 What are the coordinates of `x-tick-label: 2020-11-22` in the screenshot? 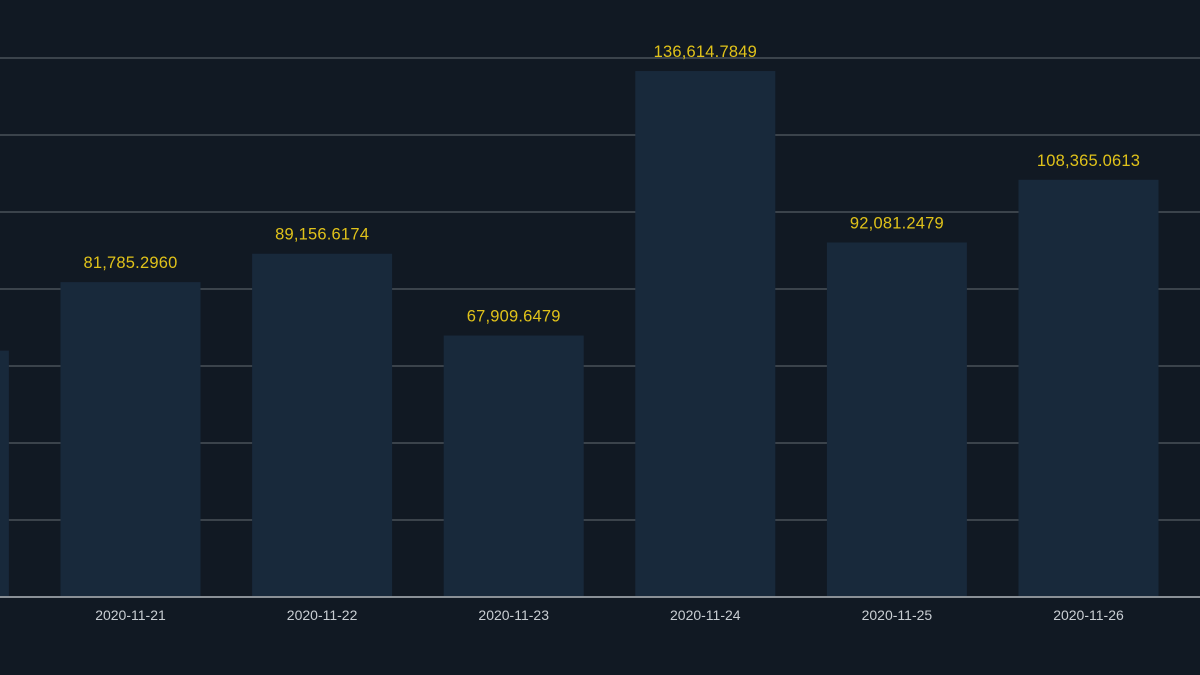 It's located at (322, 615).